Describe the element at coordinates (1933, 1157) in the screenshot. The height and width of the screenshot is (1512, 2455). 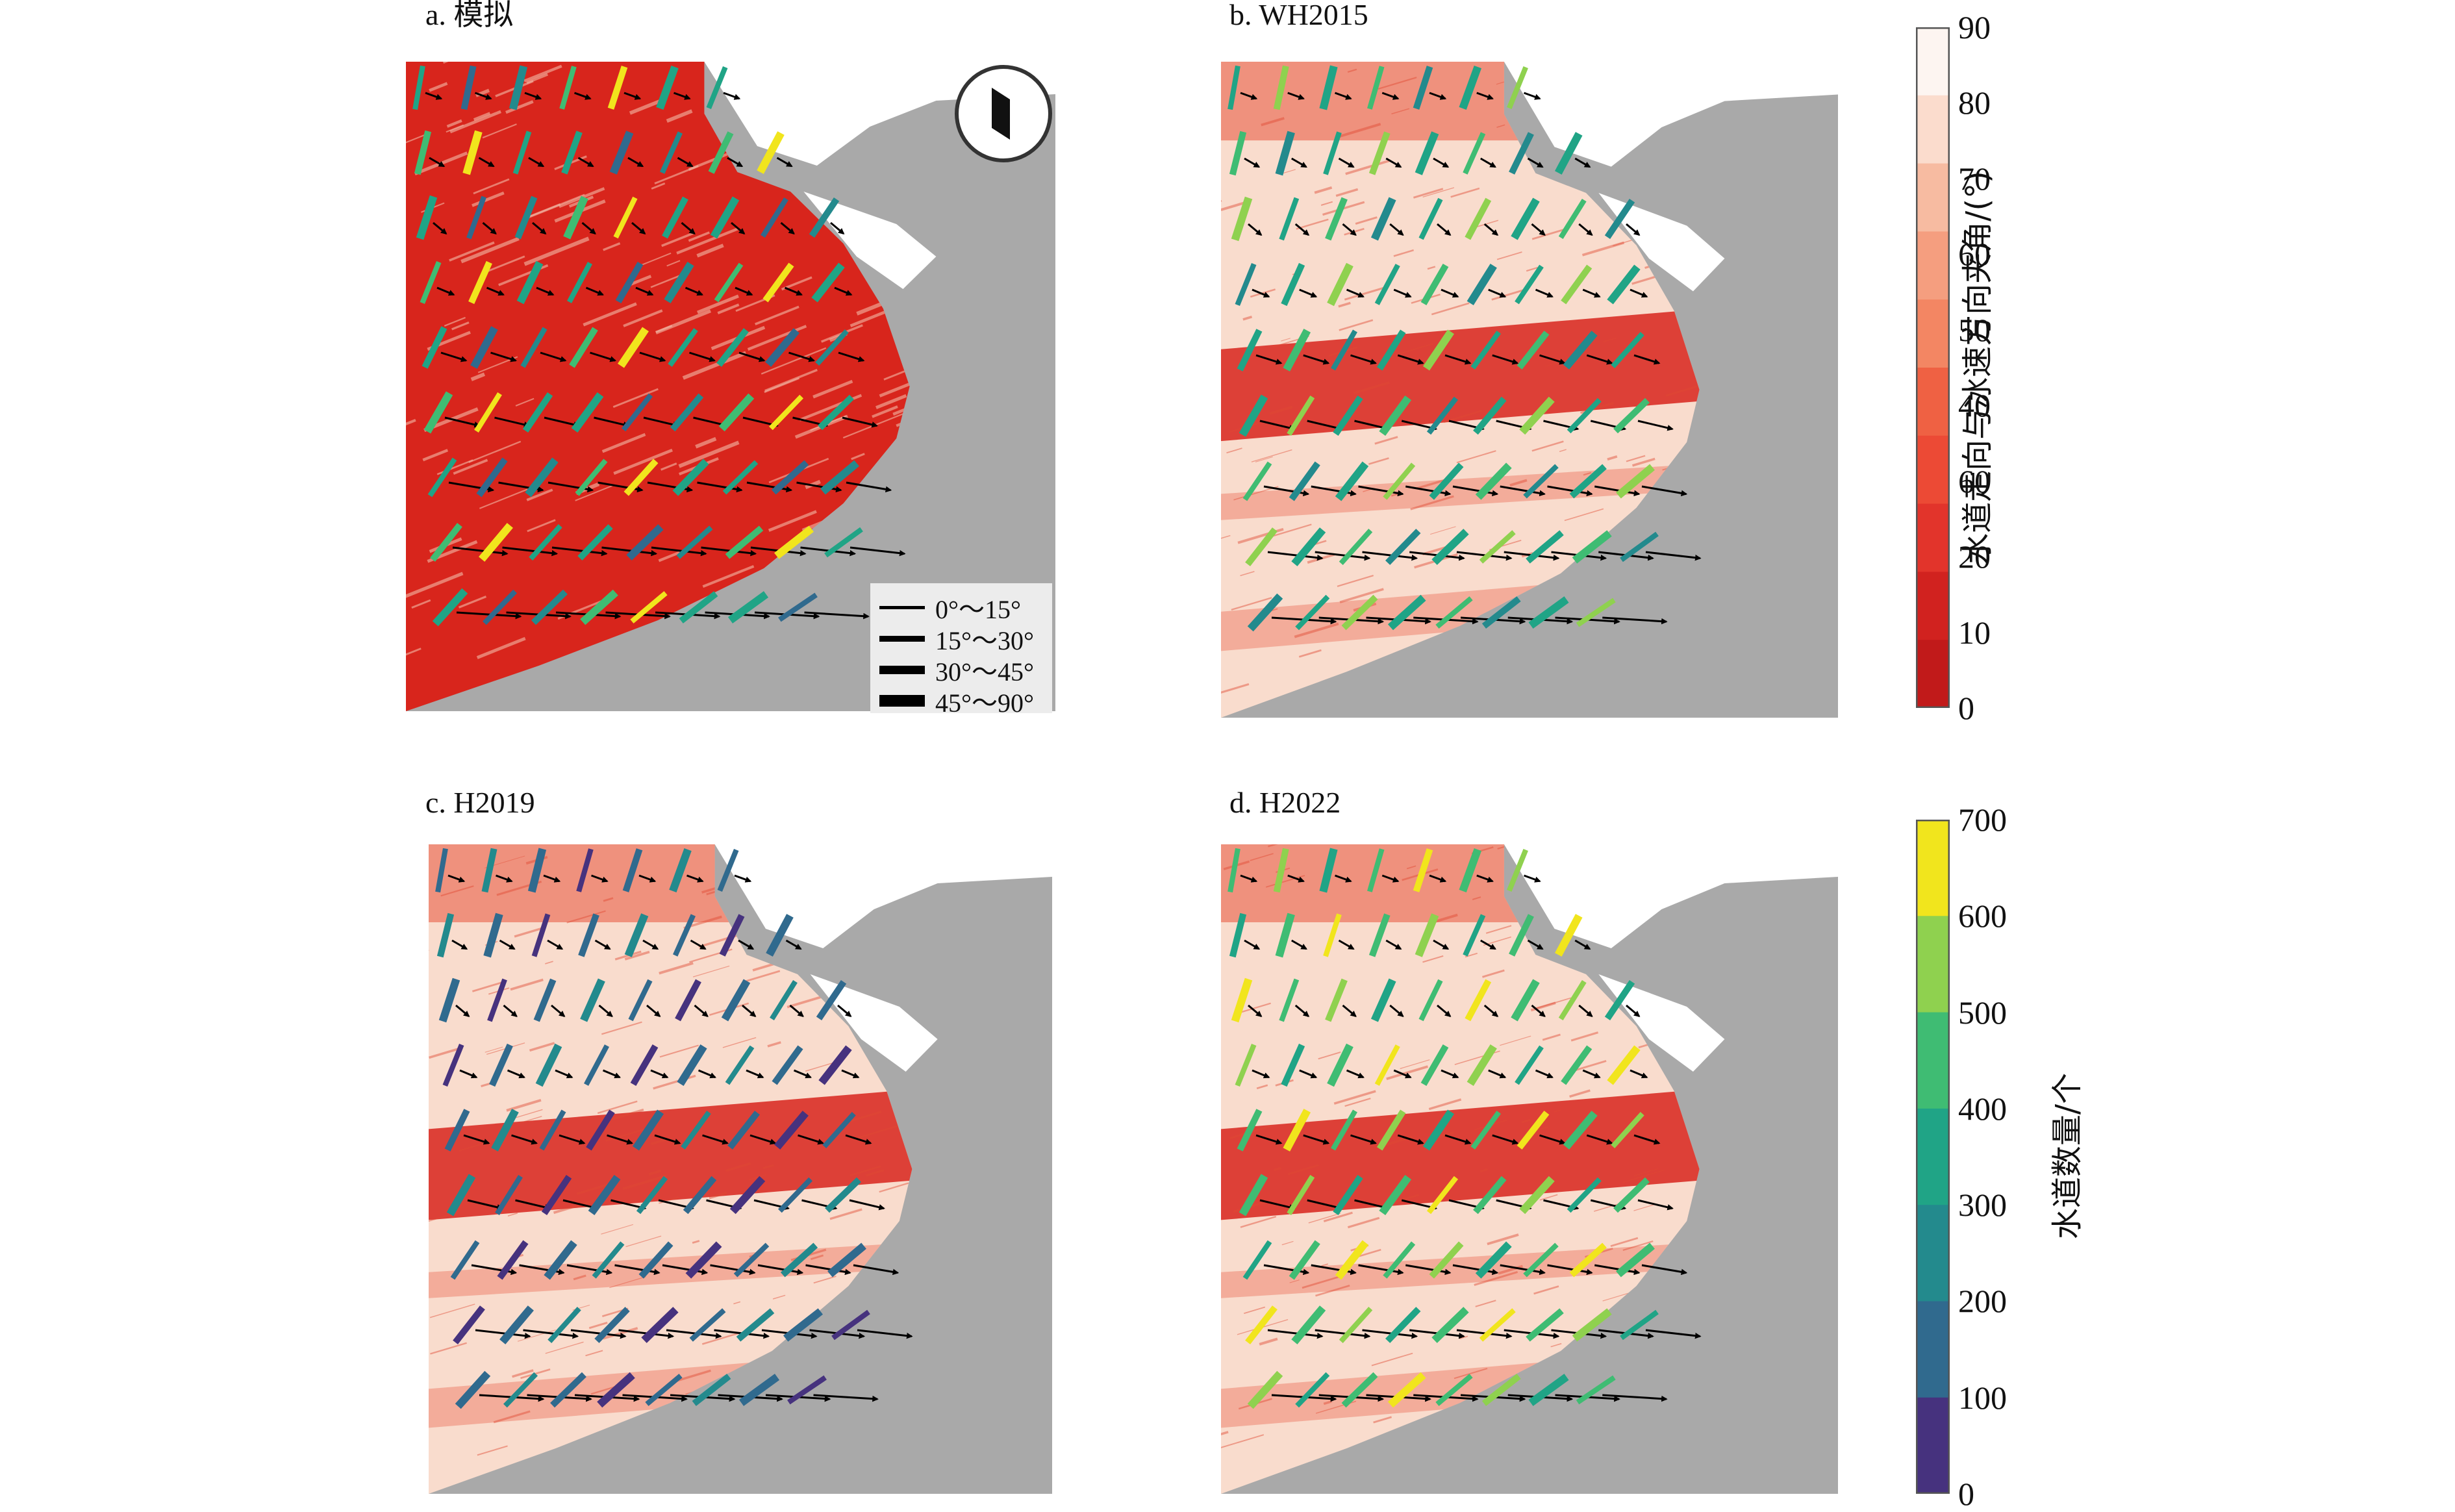
I see `count-colorbar` at that location.